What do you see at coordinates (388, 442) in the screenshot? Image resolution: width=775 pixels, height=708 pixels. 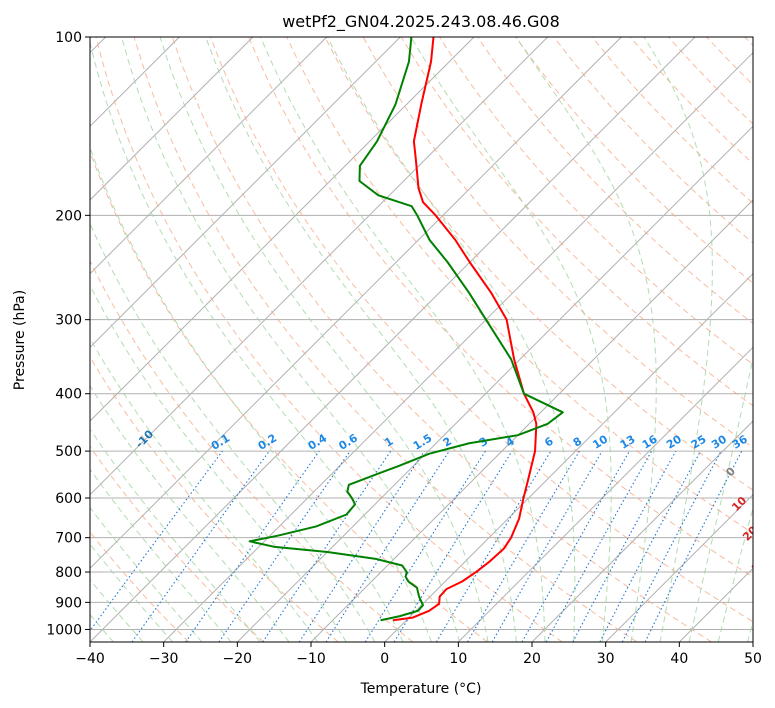 I see `mixing-ratio-label: 1` at bounding box center [388, 442].